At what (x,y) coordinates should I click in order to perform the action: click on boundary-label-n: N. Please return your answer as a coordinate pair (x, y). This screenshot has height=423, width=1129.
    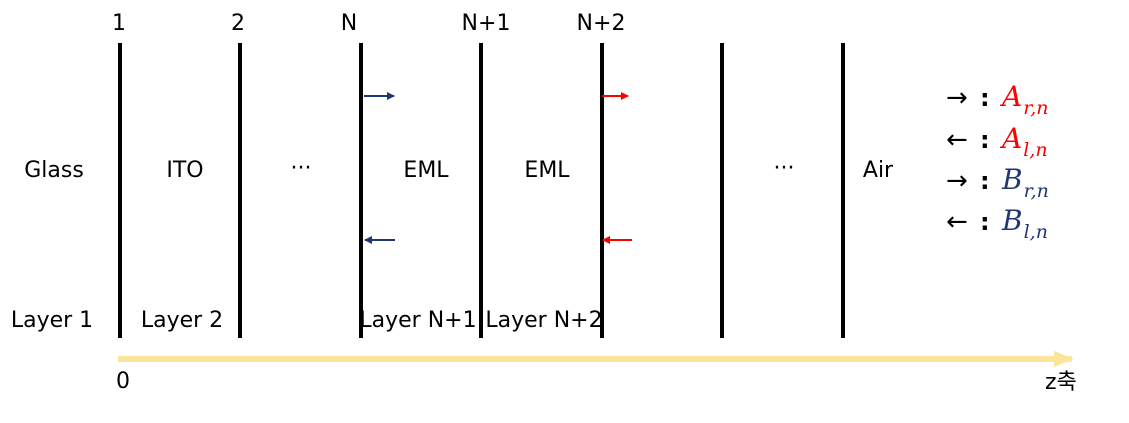
    Looking at the image, I should click on (349, 23).